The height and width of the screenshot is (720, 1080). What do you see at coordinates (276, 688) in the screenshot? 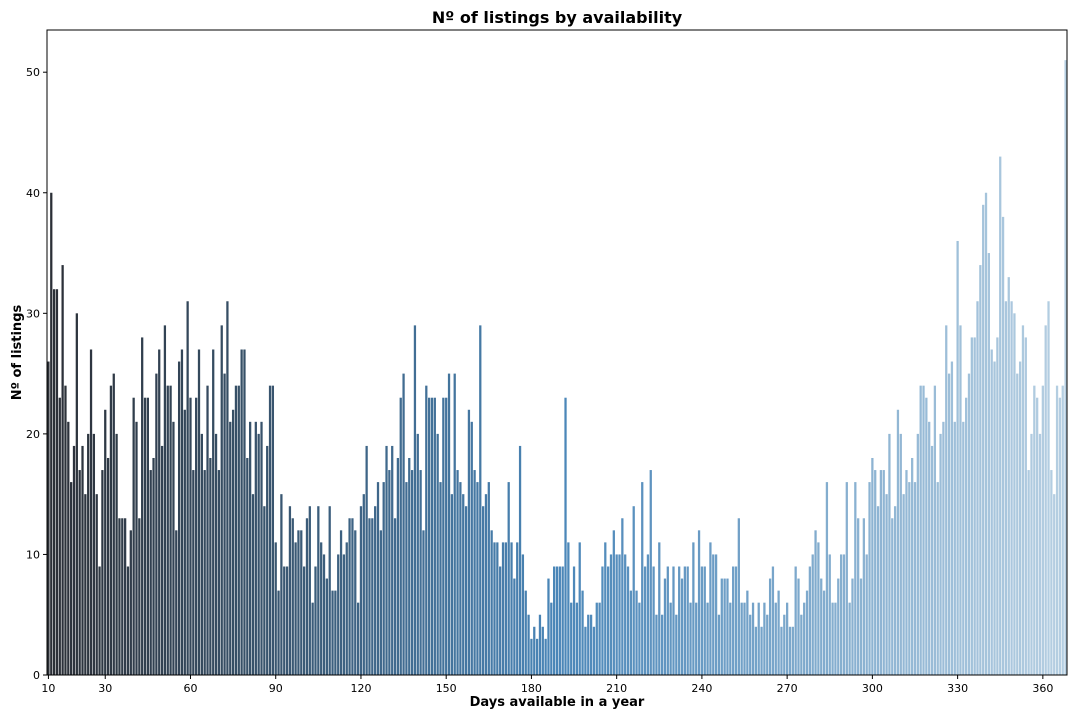
I see `x-tick-label: 90` at bounding box center [276, 688].